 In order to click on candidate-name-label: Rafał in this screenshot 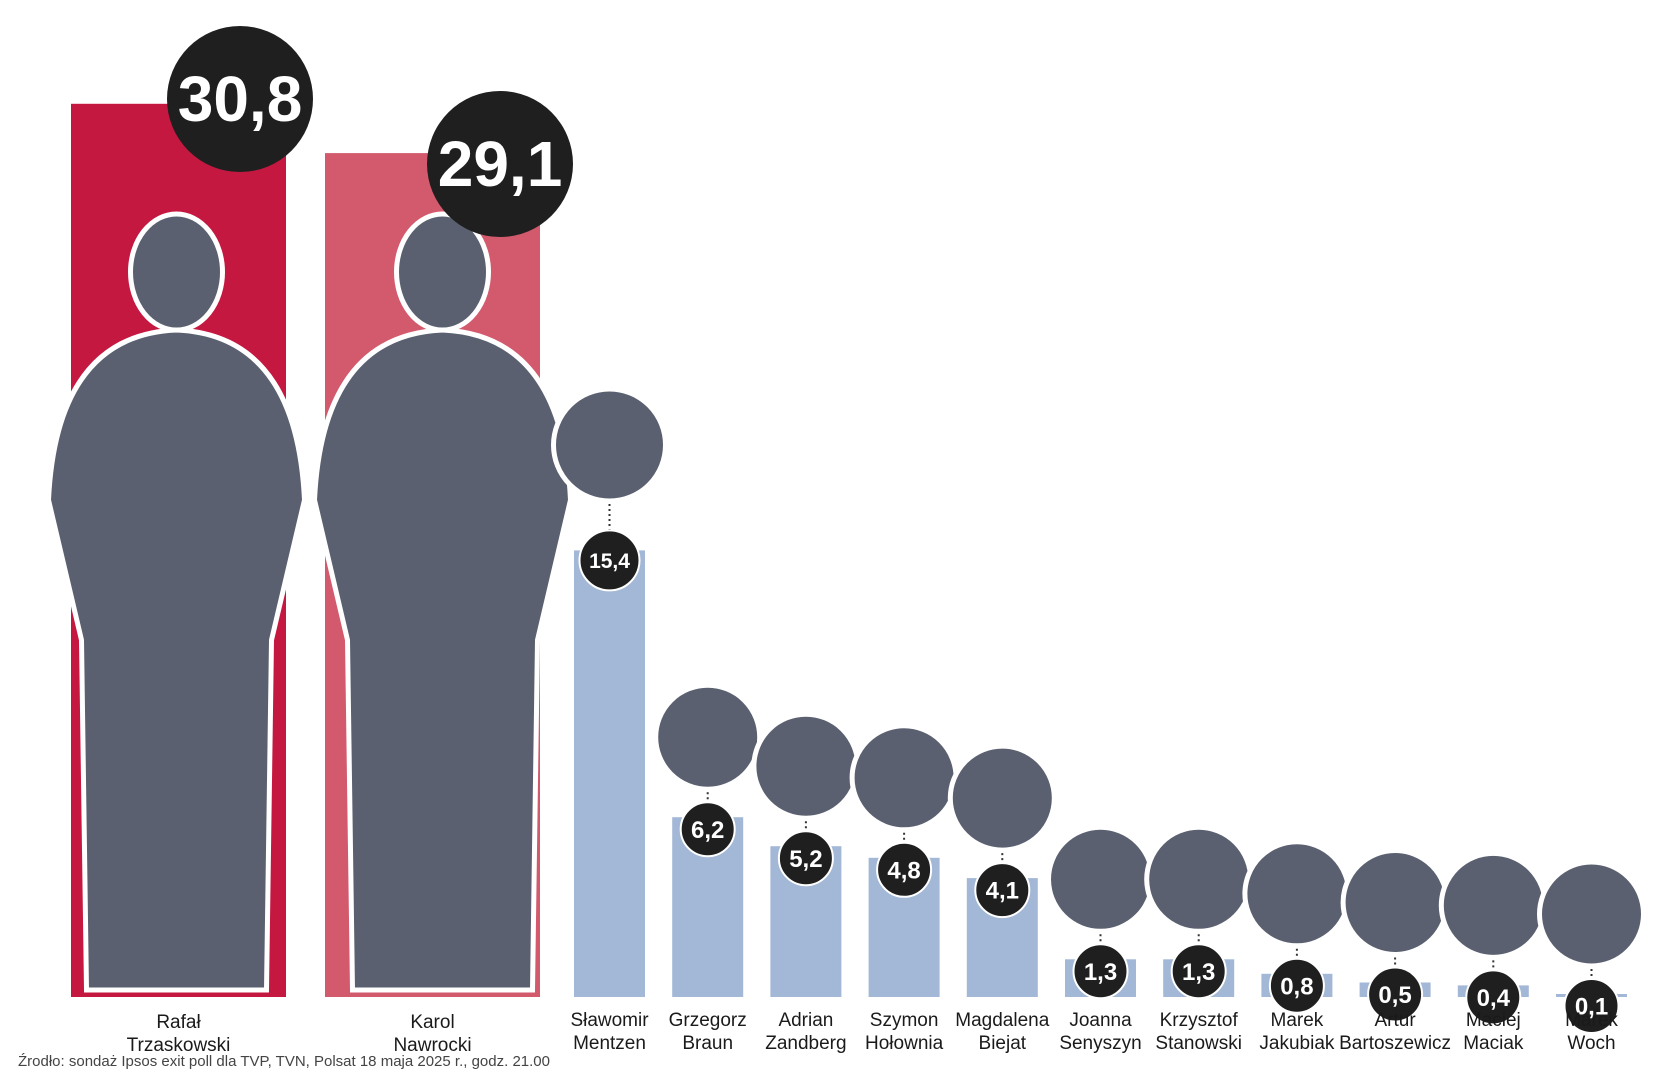, I will do `click(178, 1022)`.